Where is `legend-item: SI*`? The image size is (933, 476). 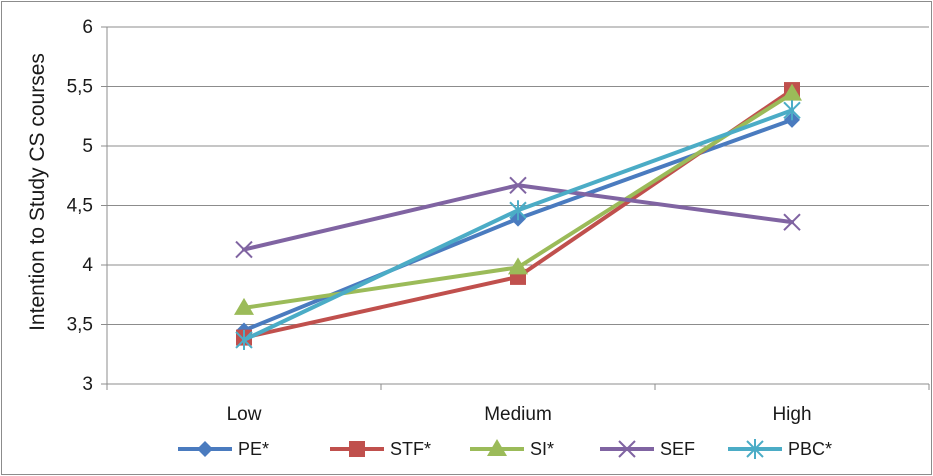
legend-item: SI* is located at coordinates (512, 449).